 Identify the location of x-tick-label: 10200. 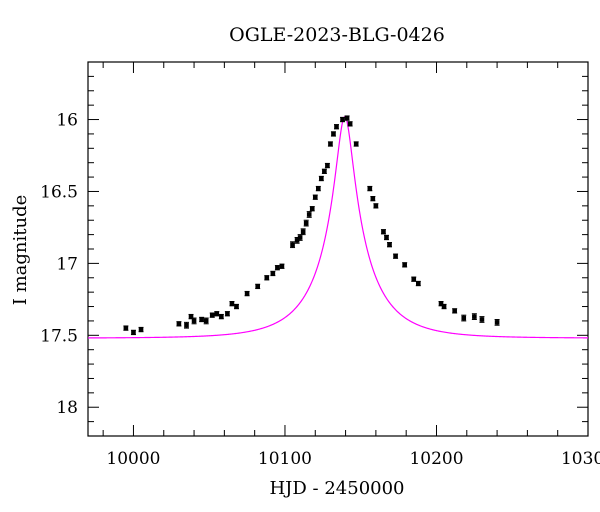
(436, 459).